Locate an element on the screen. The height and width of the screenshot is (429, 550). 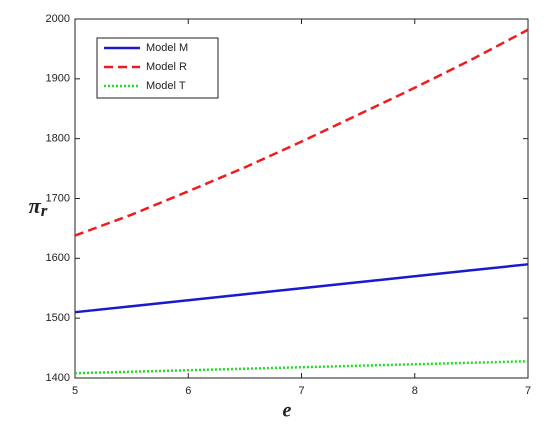
y-label-symbol: π is located at coordinates (35, 205).